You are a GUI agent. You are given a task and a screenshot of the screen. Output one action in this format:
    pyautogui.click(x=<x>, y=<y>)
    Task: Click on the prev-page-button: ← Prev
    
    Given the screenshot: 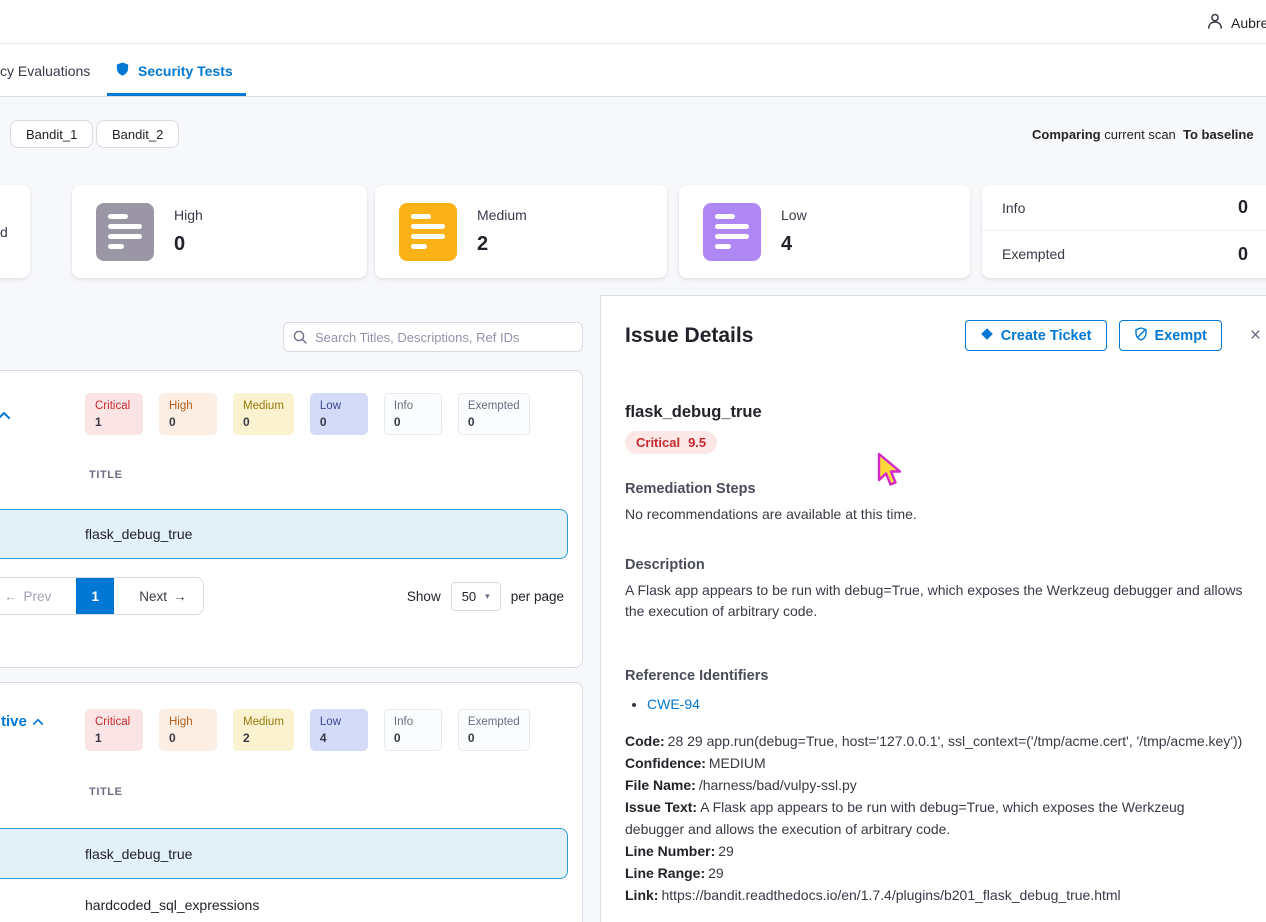 What is the action you would take?
    pyautogui.click(x=27, y=596)
    